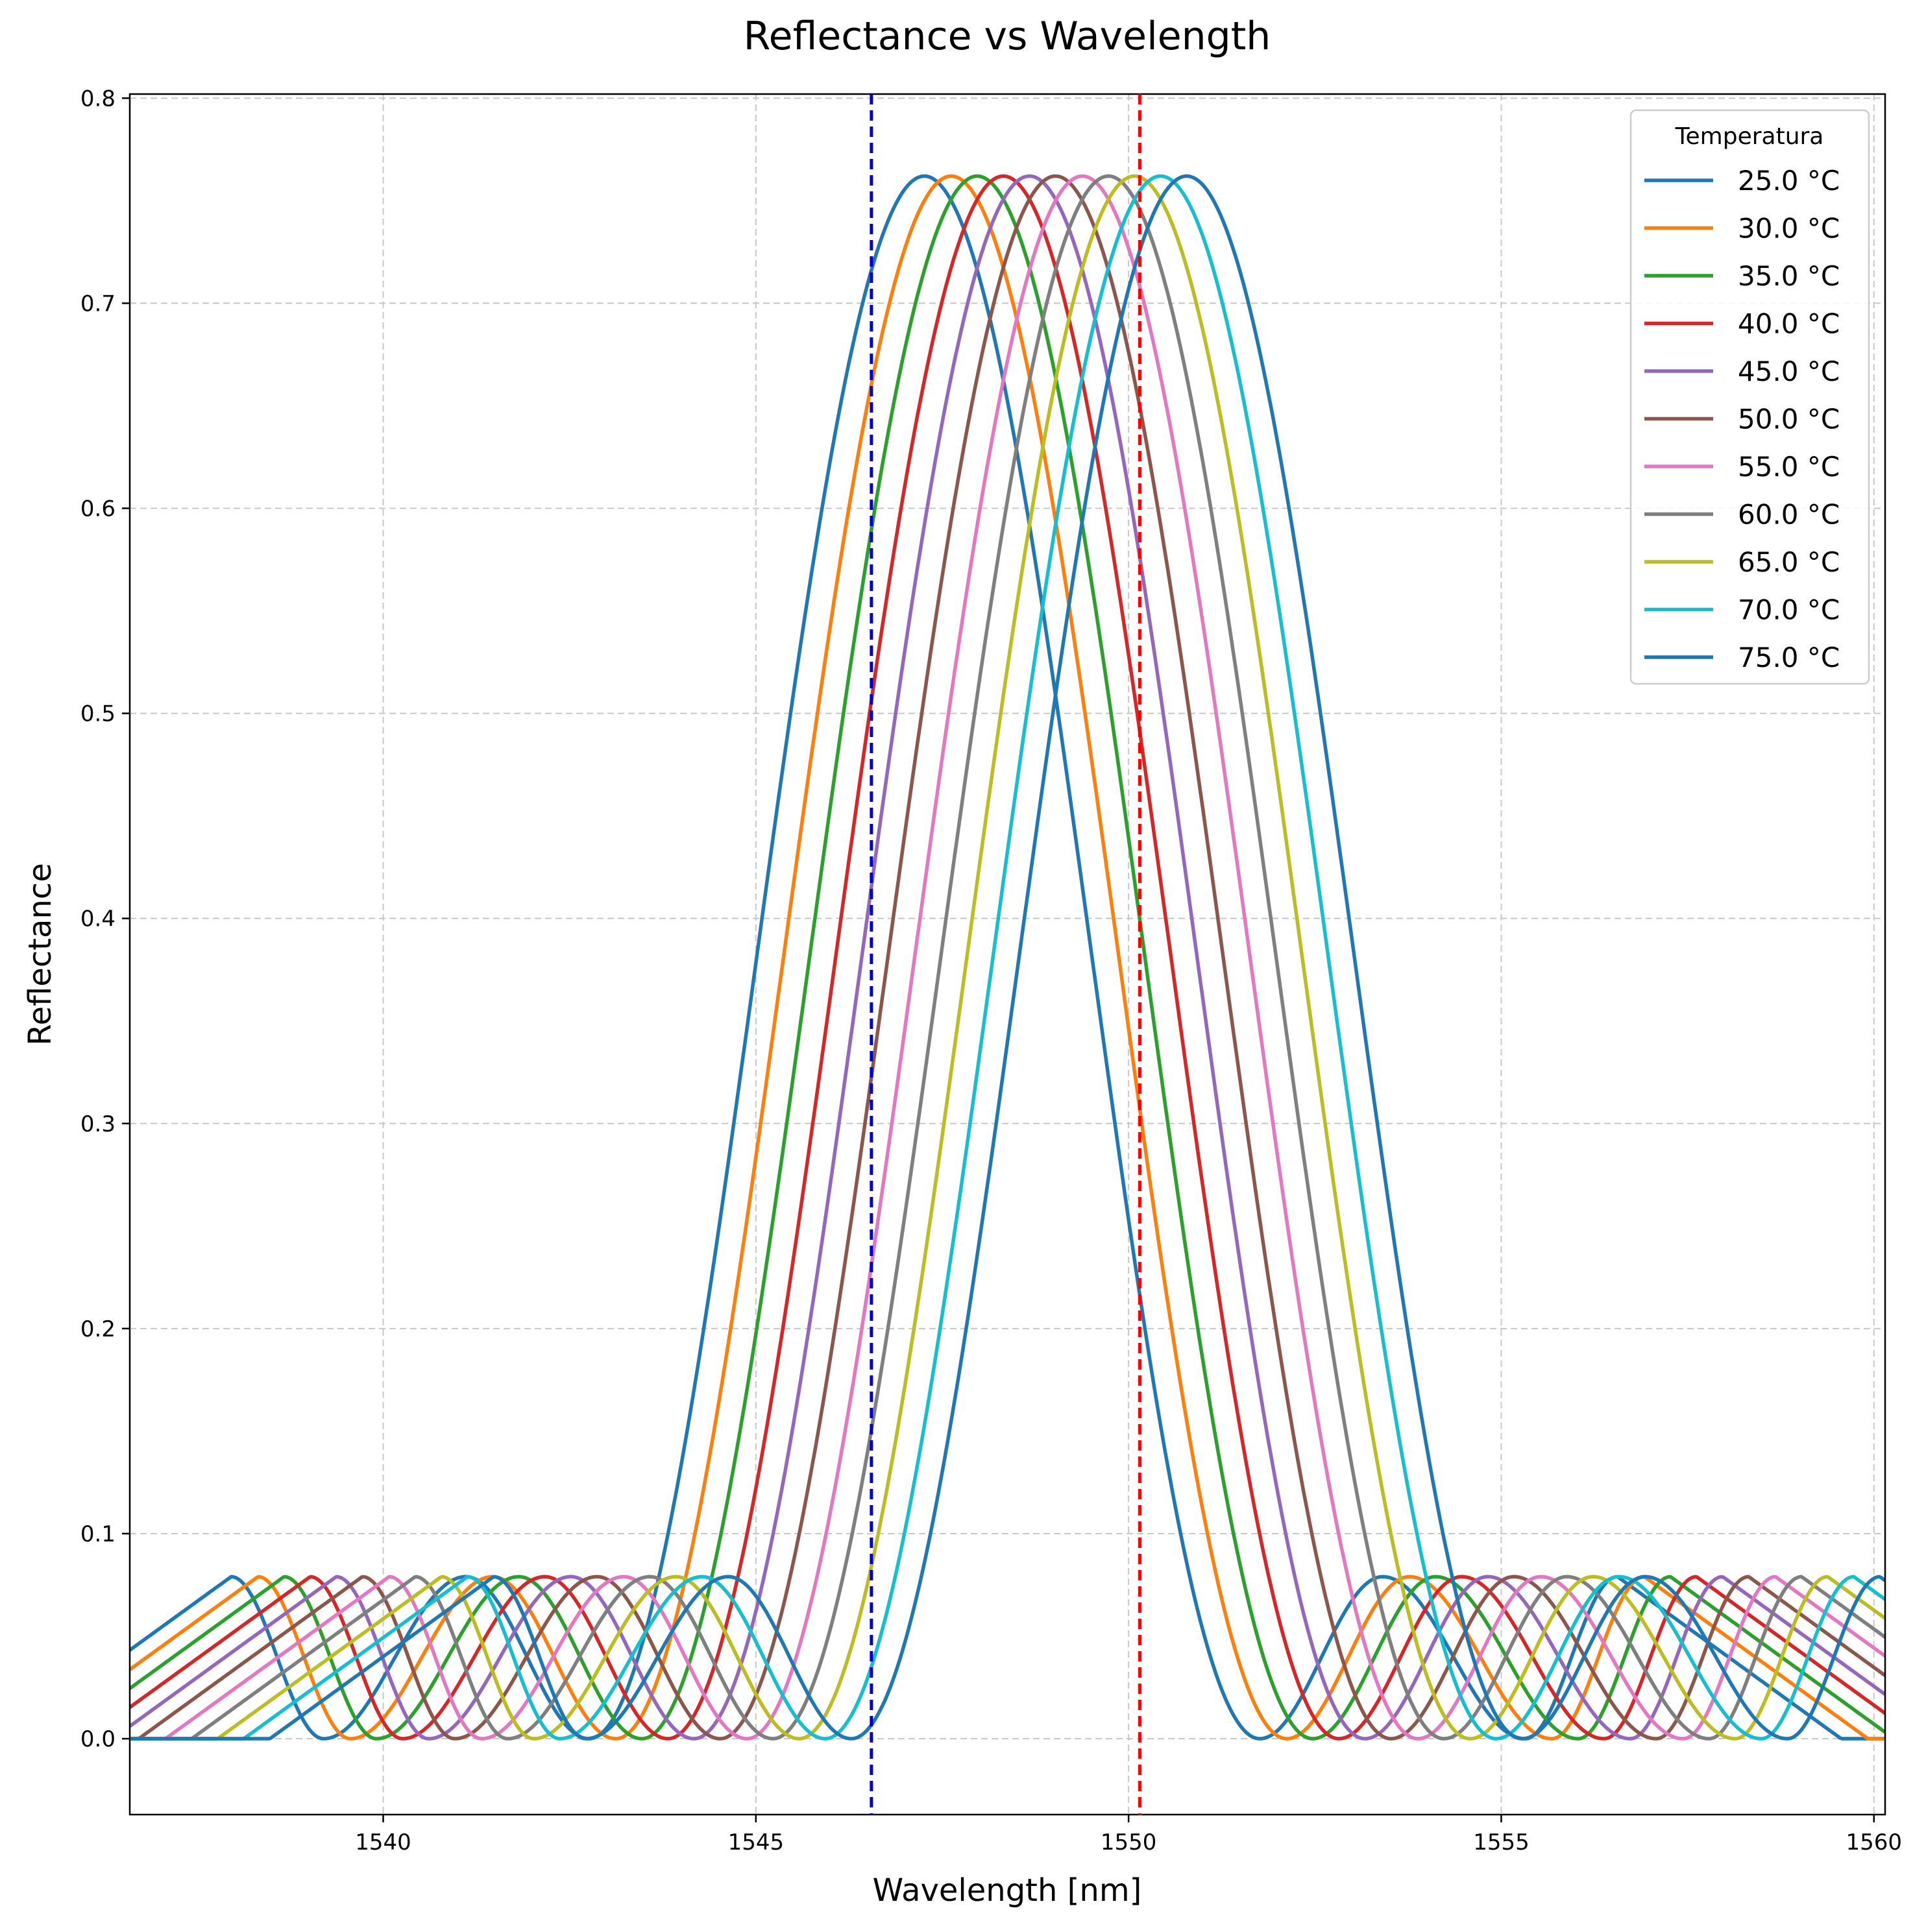  What do you see at coordinates (98, 714) in the screenshot?
I see `y-tick-label: 0.5` at bounding box center [98, 714].